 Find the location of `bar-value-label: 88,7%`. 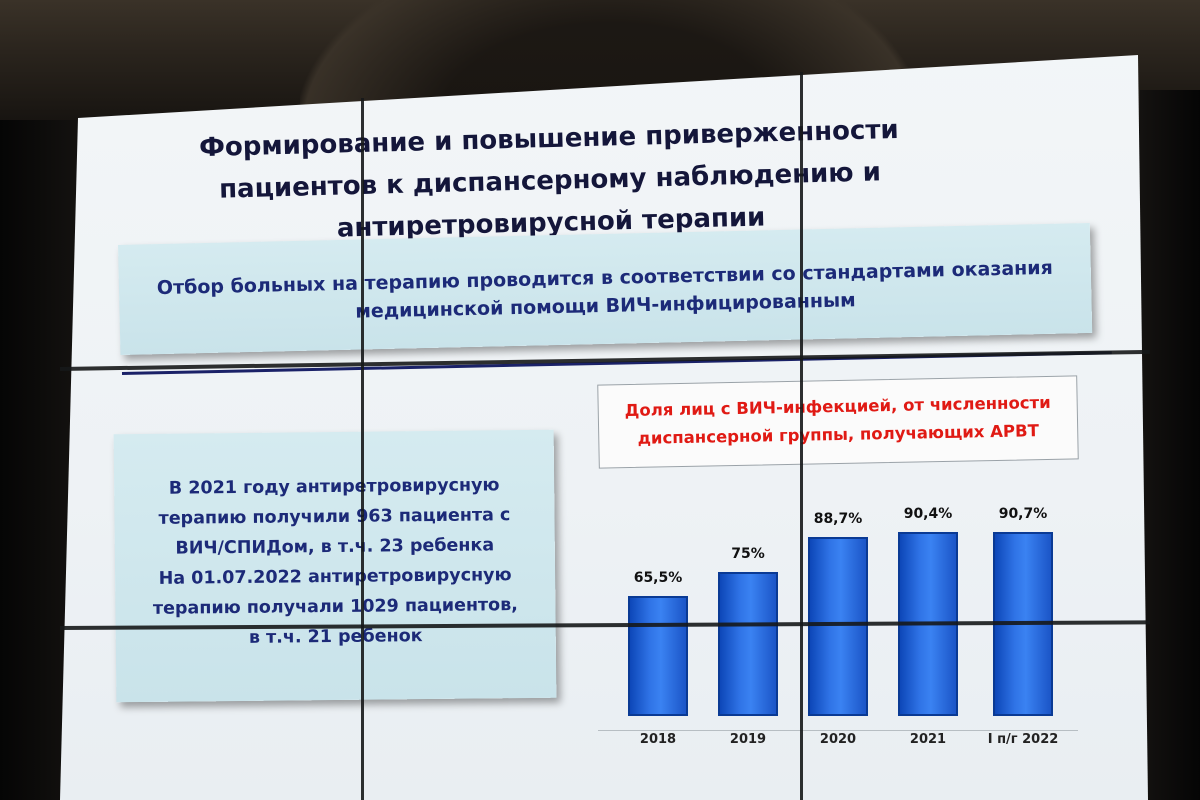

bar-value-label: 88,7% is located at coordinates (838, 518).